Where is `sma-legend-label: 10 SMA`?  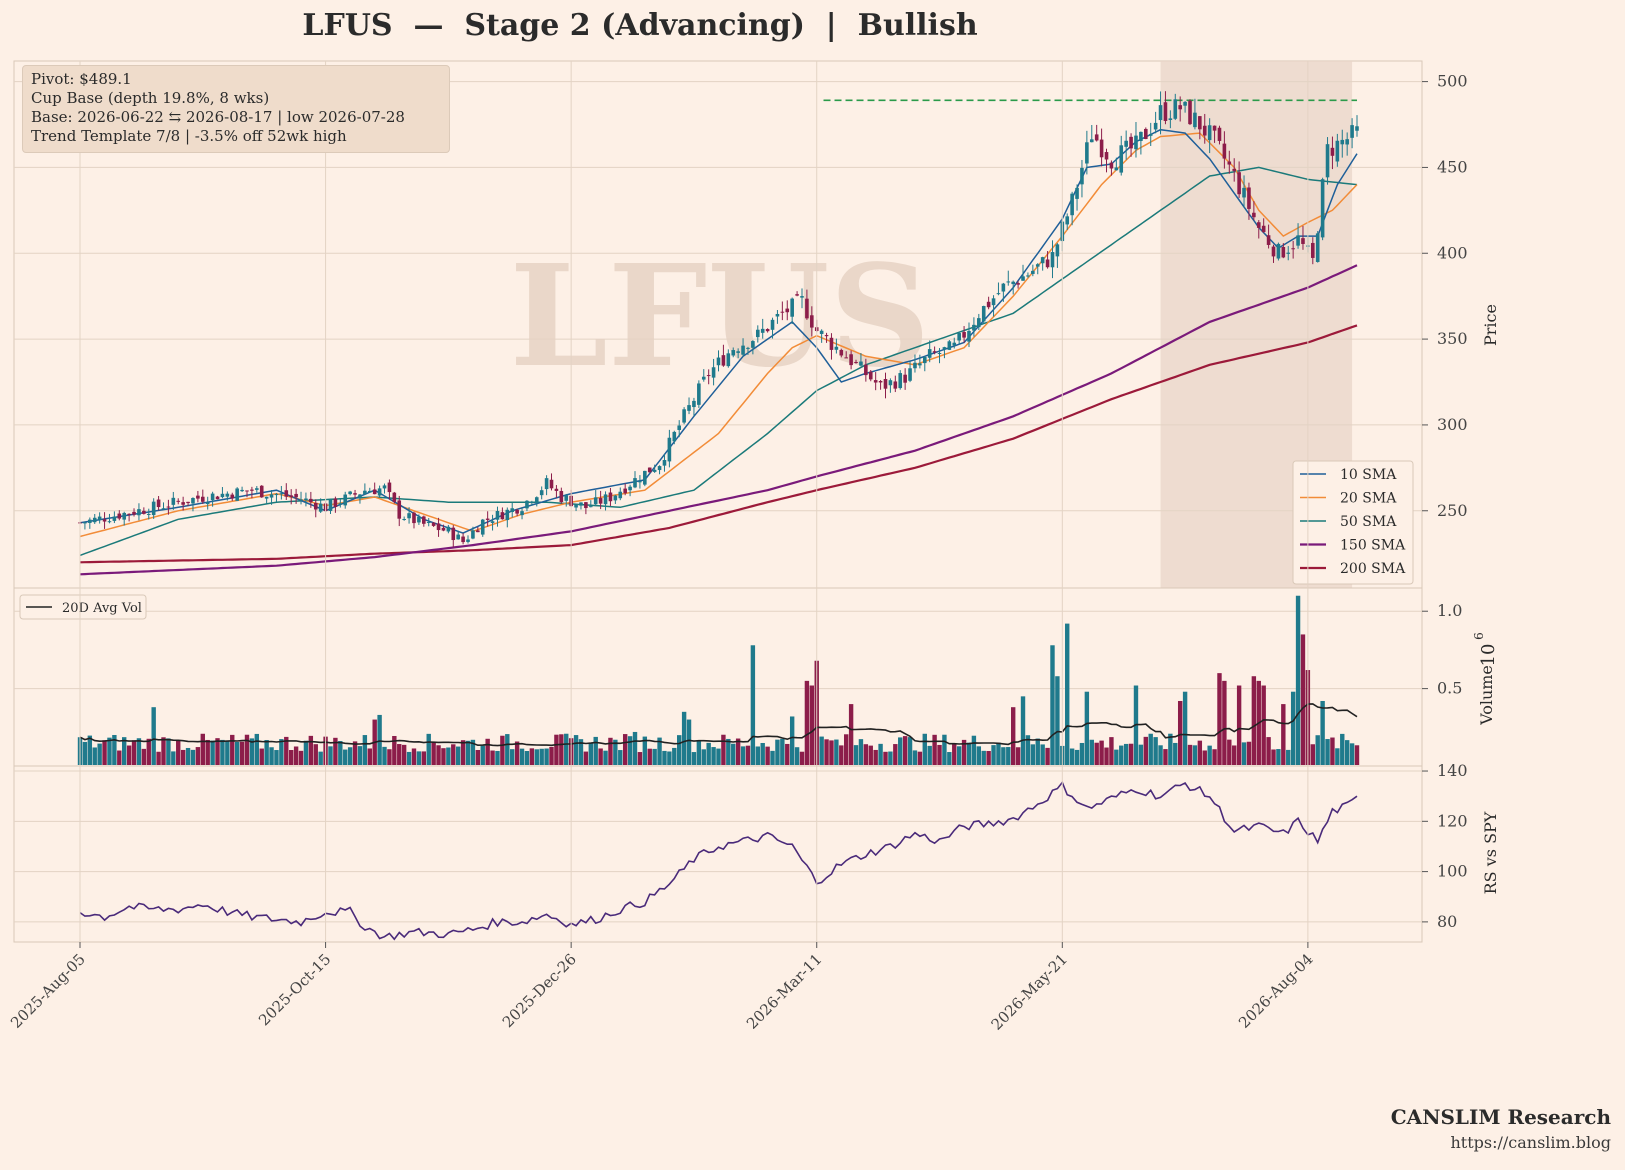
sma-legend-label: 10 SMA is located at coordinates (1368, 475).